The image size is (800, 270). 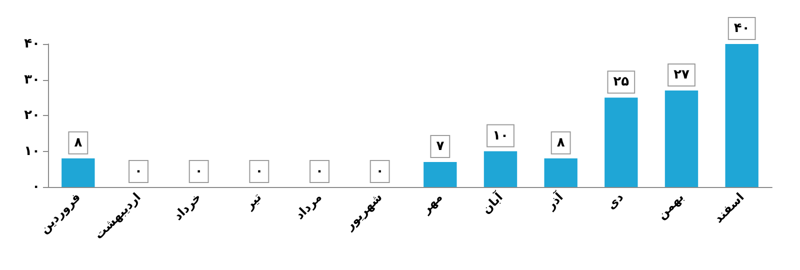 What do you see at coordinates (32, 115) in the screenshot?
I see `y-tick-label: ۲۰` at bounding box center [32, 115].